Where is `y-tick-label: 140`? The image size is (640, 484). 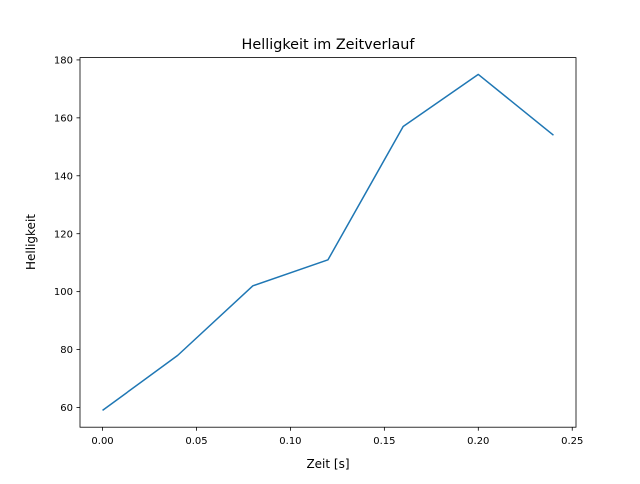
y-tick-label: 140 is located at coordinates (63, 176).